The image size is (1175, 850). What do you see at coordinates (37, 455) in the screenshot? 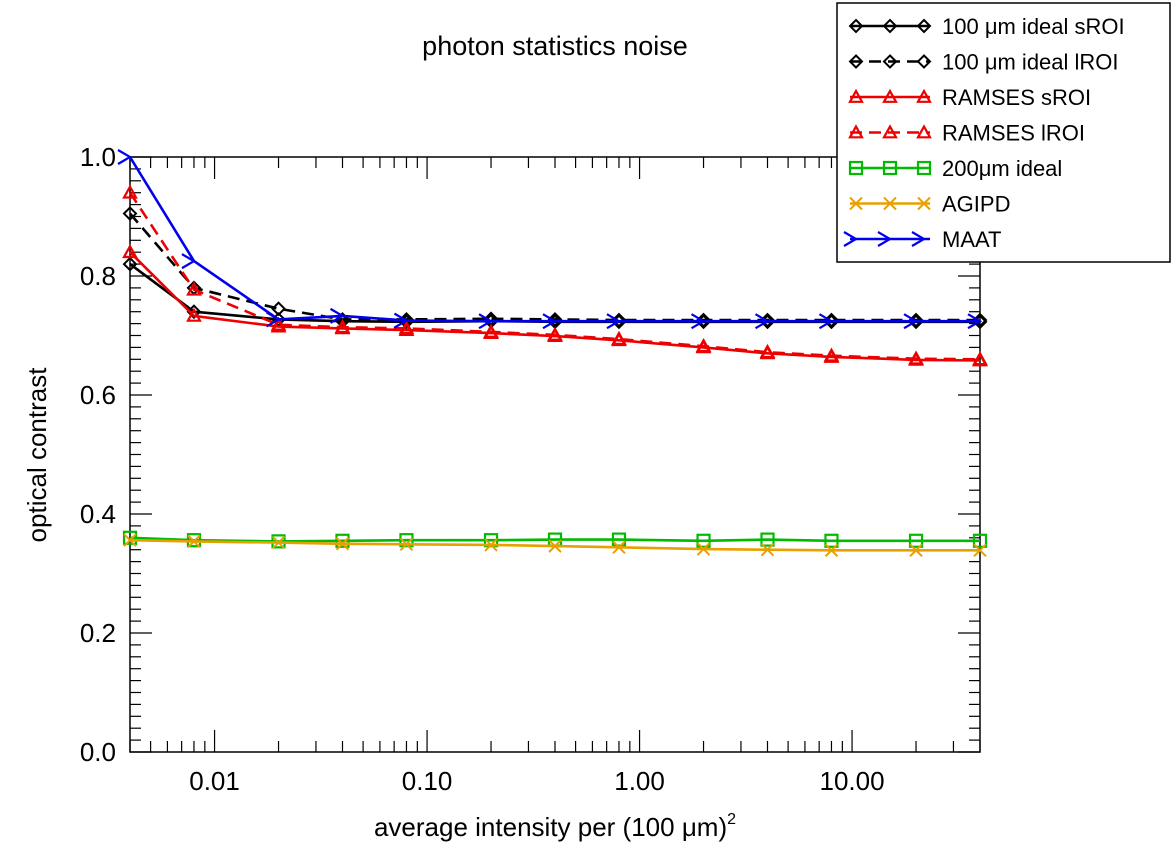
I see `y-axis-title: optical contrast` at bounding box center [37, 455].